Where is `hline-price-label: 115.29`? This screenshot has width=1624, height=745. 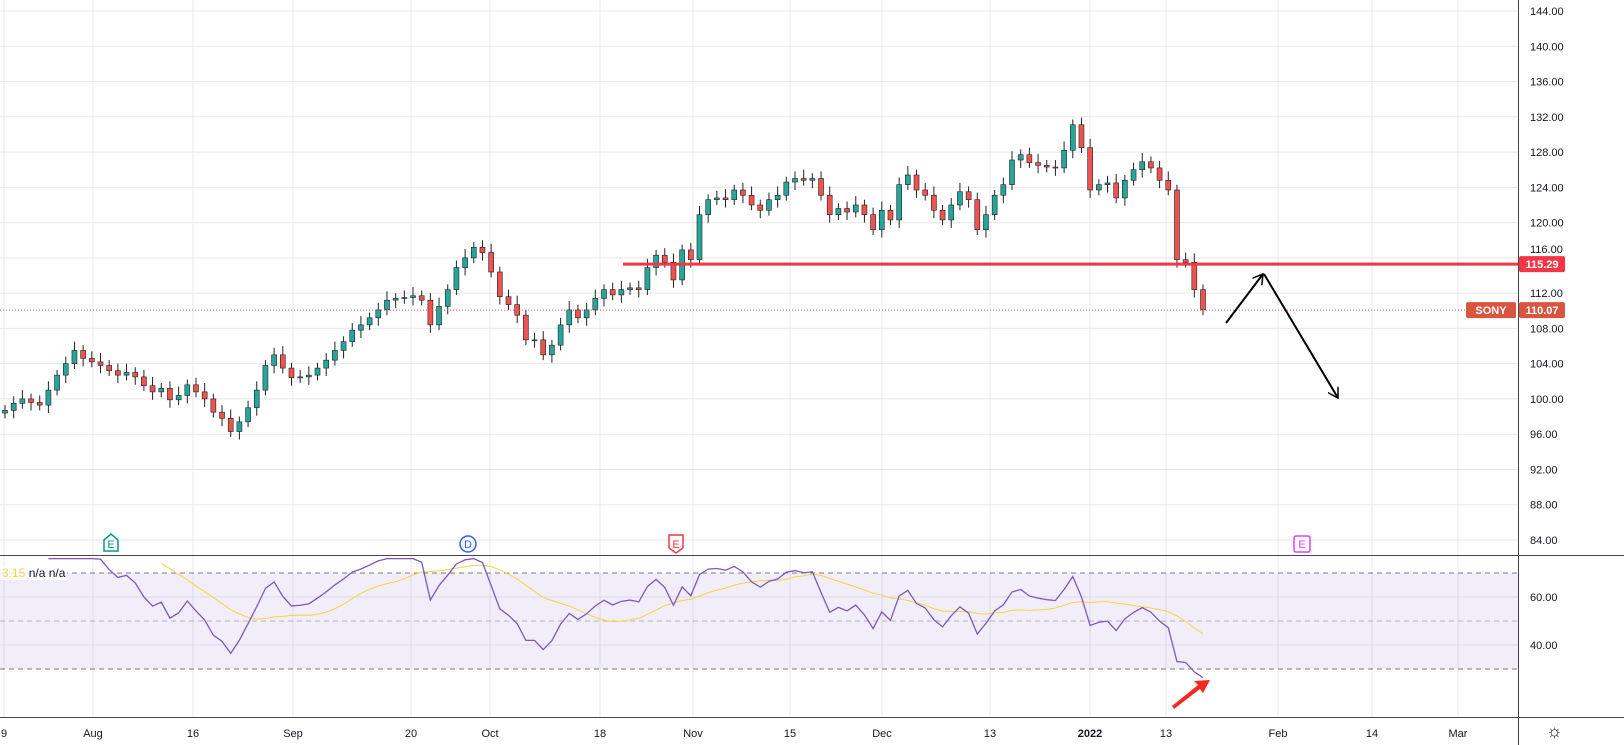 hline-price-label: 115.29 is located at coordinates (1541, 265).